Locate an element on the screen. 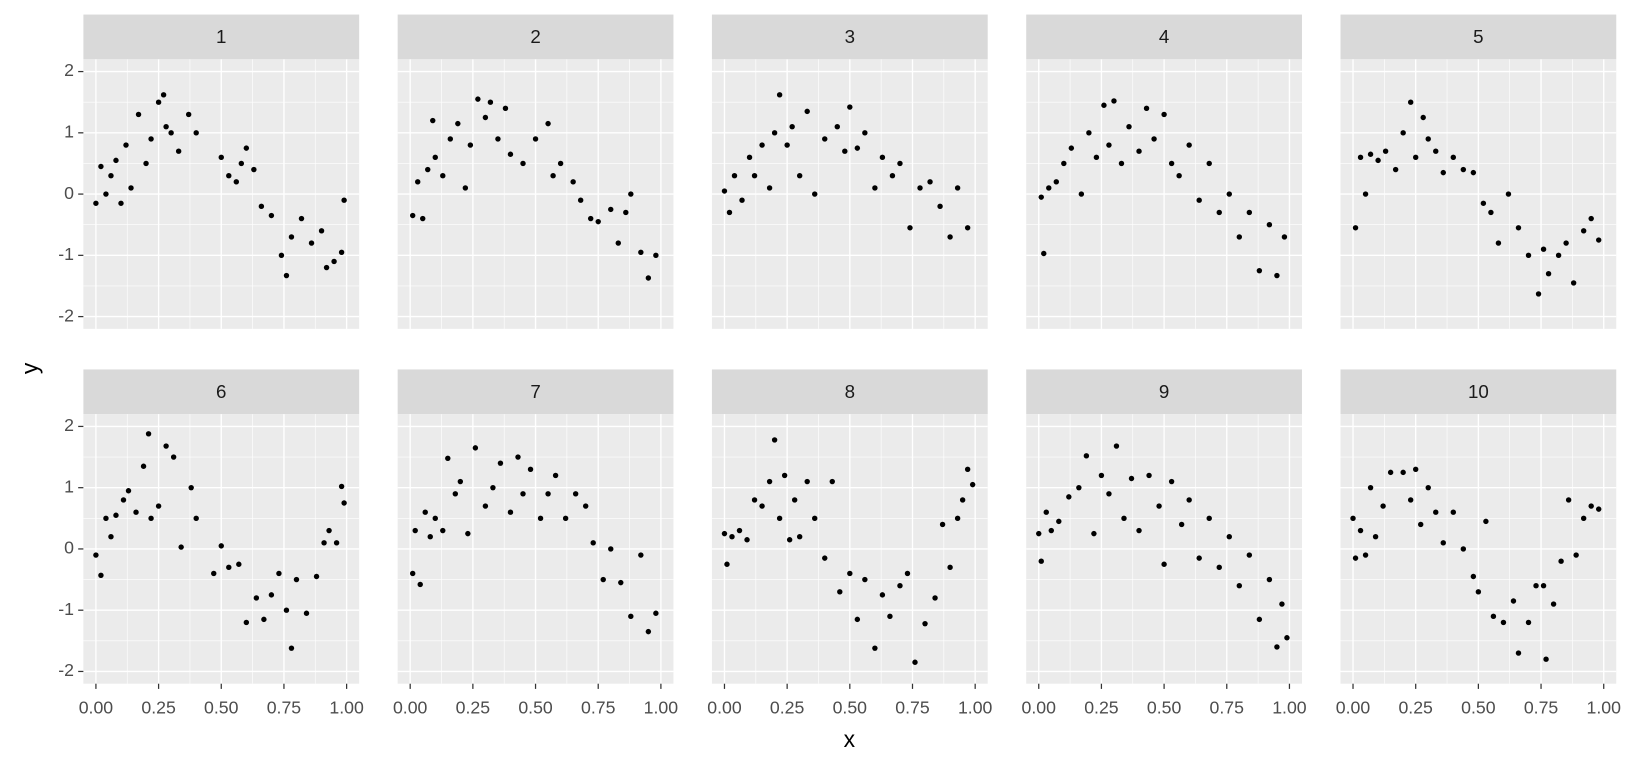 The height and width of the screenshot is (768, 1632). strip-label: 2 is located at coordinates (535, 36).